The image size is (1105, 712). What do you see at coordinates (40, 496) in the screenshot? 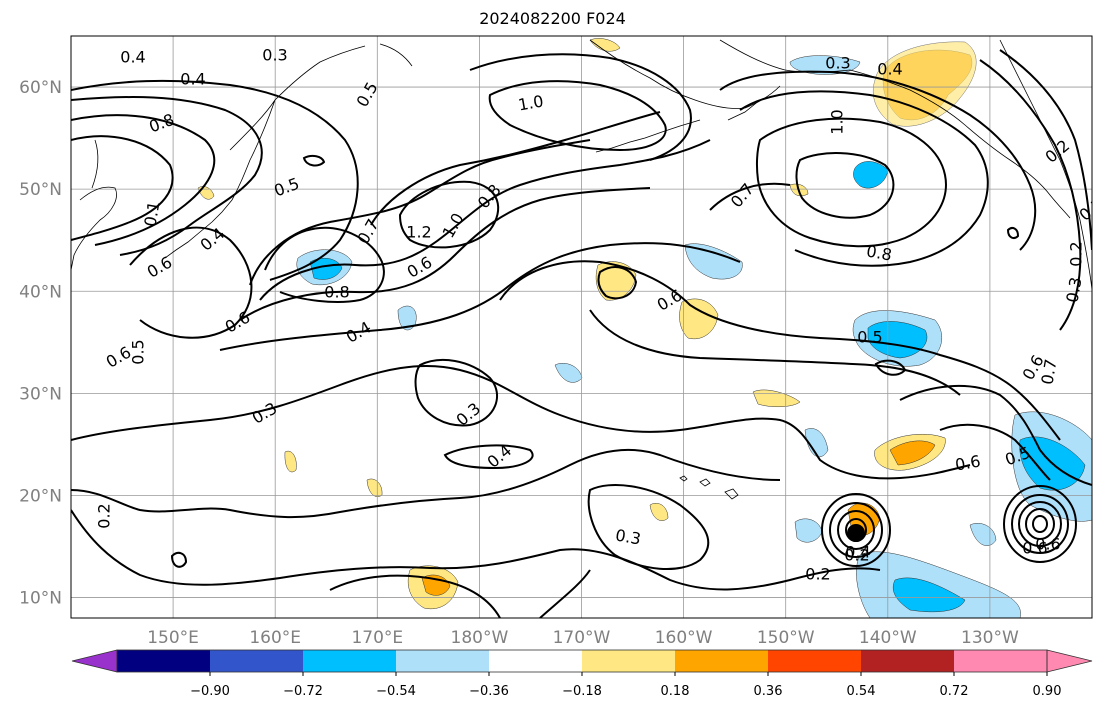
I see `lat-label: 20°N` at bounding box center [40, 496].